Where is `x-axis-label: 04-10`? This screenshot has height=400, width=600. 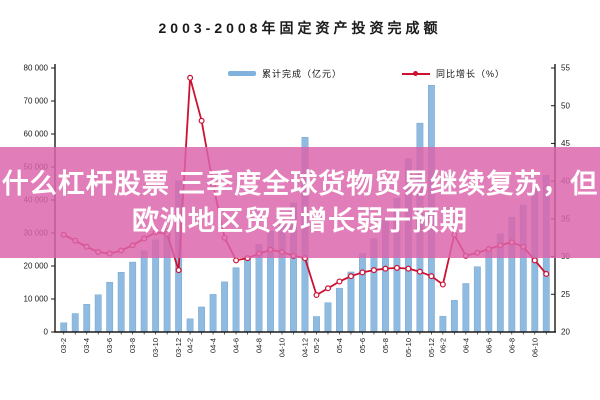 x-axis-label: 04-10 is located at coordinates (282, 347).